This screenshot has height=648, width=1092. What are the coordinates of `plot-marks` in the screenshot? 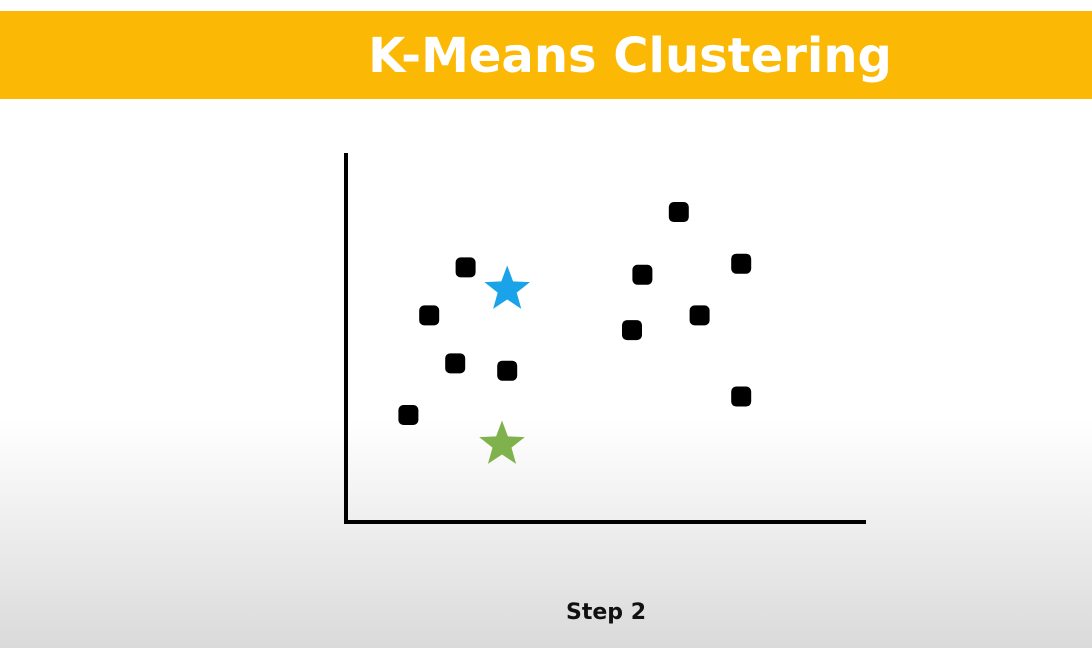 It's located at (575, 333).